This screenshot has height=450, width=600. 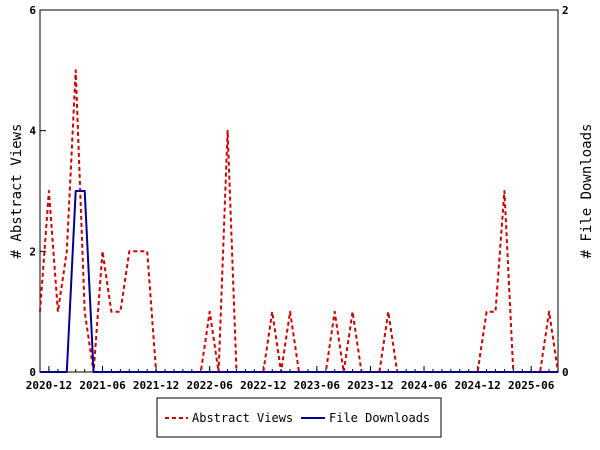 I want to click on legend-label-abstract-views: Abstract Views, so click(x=242, y=418).